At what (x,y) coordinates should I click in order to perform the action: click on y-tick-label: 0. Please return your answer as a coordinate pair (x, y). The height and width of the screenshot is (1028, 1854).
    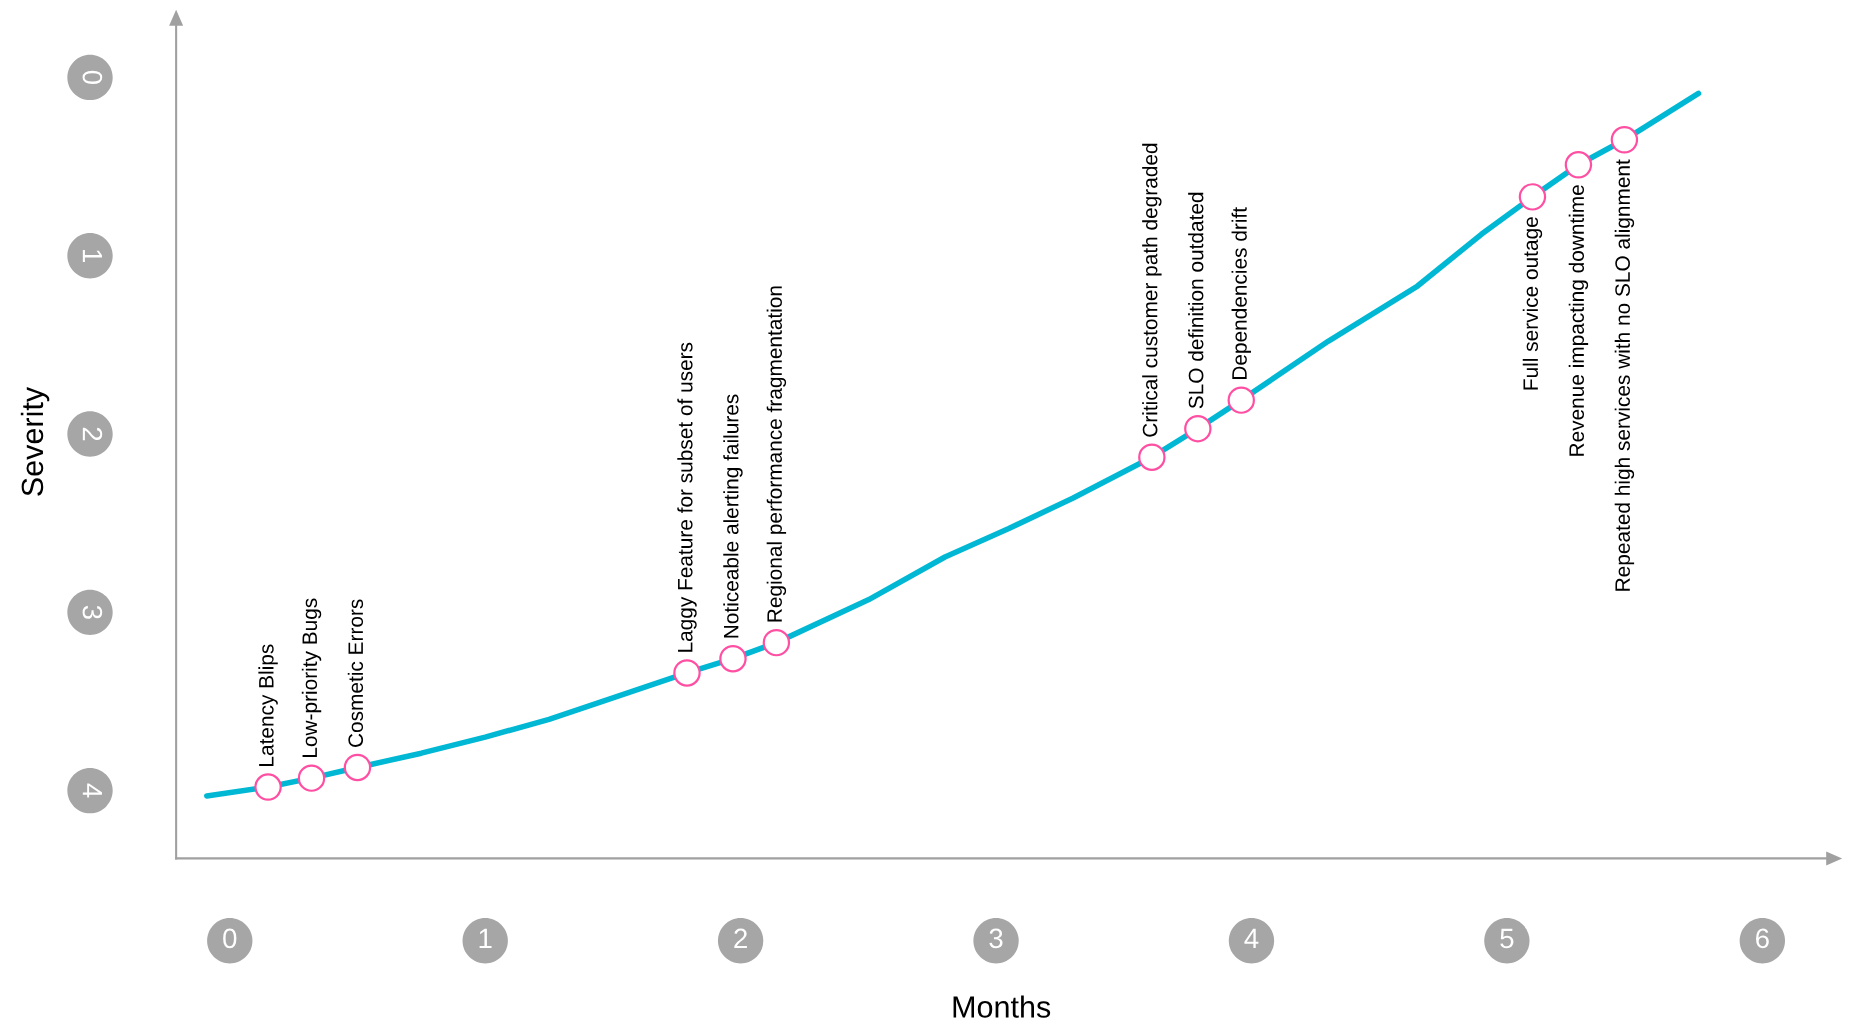
    Looking at the image, I should click on (92, 77).